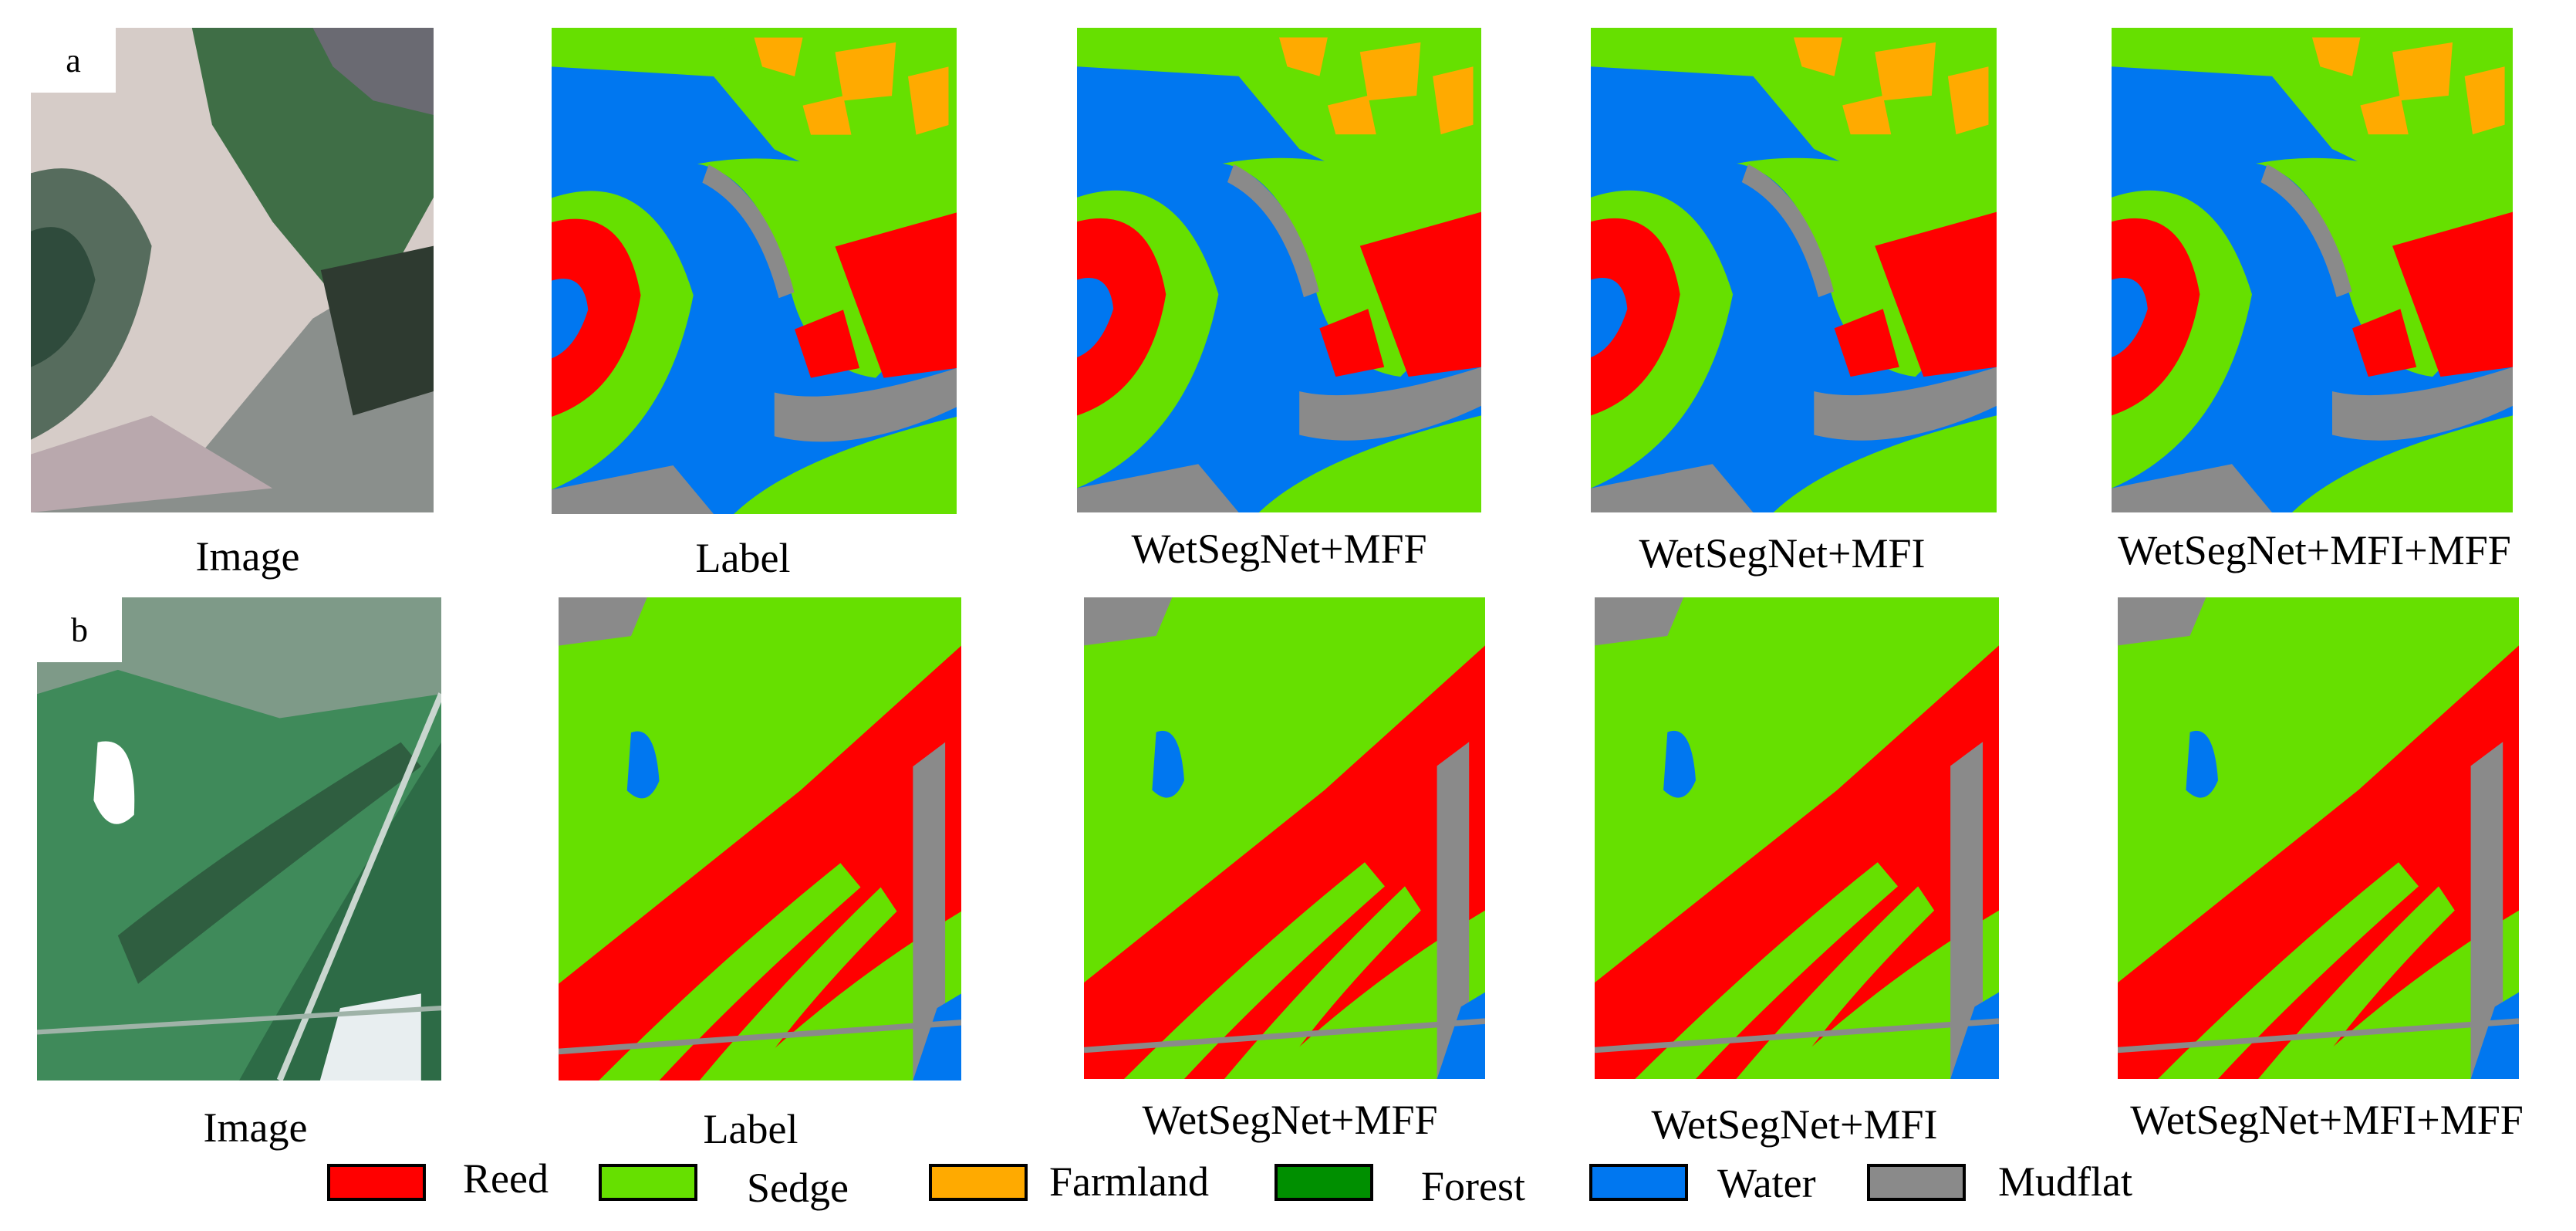  What do you see at coordinates (2318, 838) in the screenshot?
I see `row-b-mfi-mff-map` at bounding box center [2318, 838].